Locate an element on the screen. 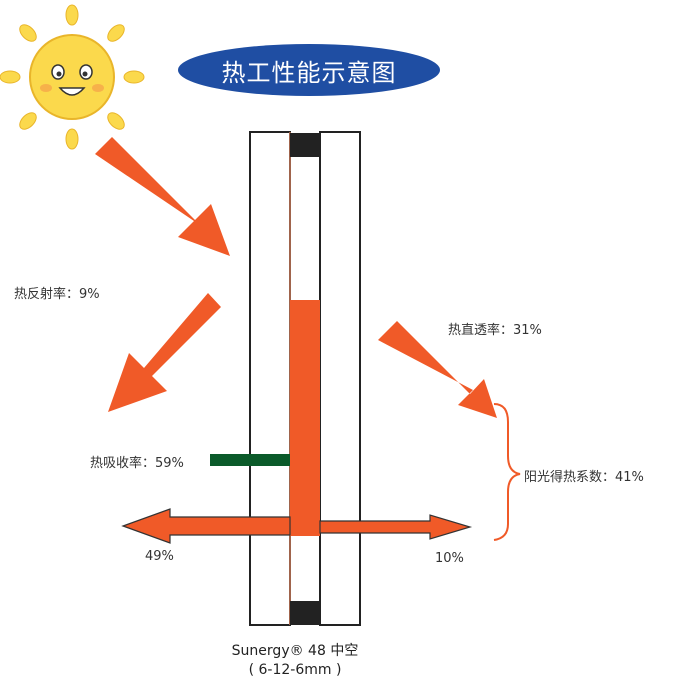 Image resolution: width=674 pixels, height=692 pixels. reflectance-label: 热反射率：9% is located at coordinates (57, 294).